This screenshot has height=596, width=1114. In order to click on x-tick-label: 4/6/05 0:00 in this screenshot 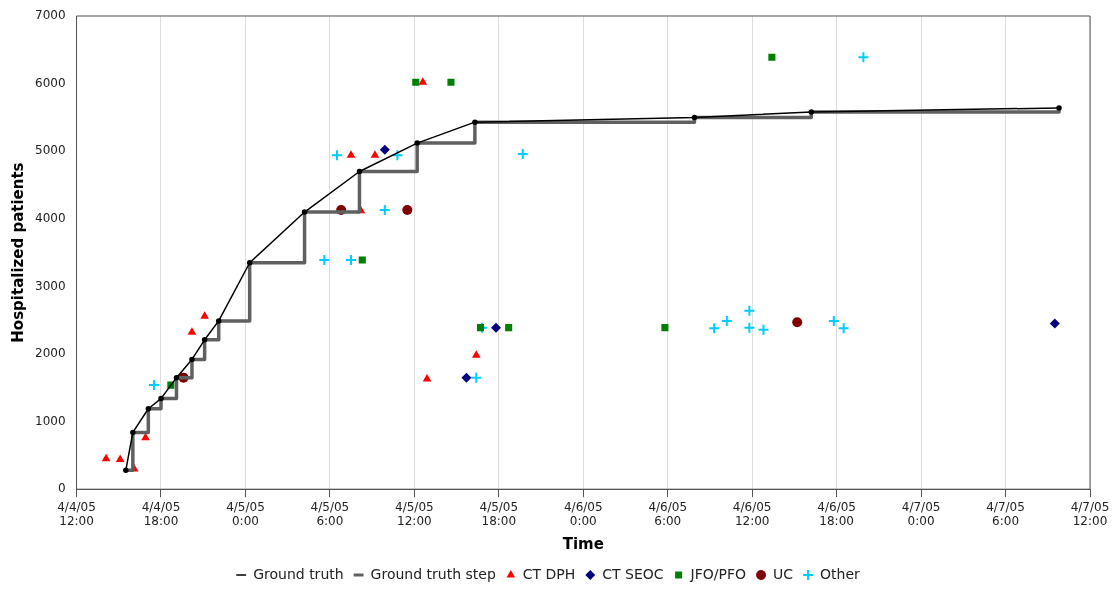, I will do `click(583, 513)`.